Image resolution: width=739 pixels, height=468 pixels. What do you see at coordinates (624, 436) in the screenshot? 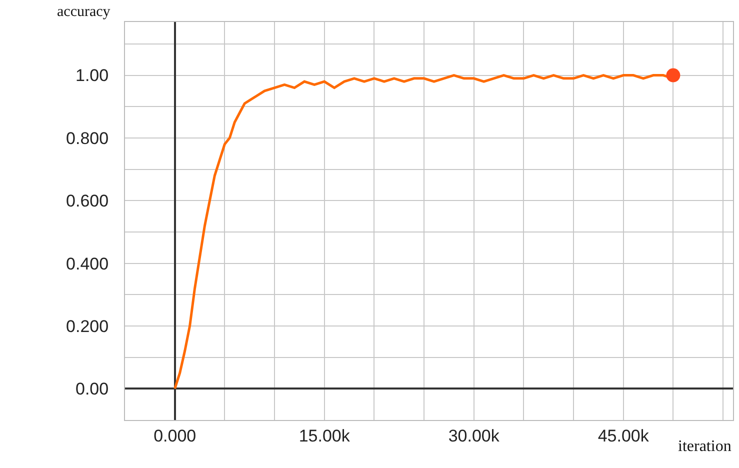
I see `x-tick-label: 45.00k` at bounding box center [624, 436].